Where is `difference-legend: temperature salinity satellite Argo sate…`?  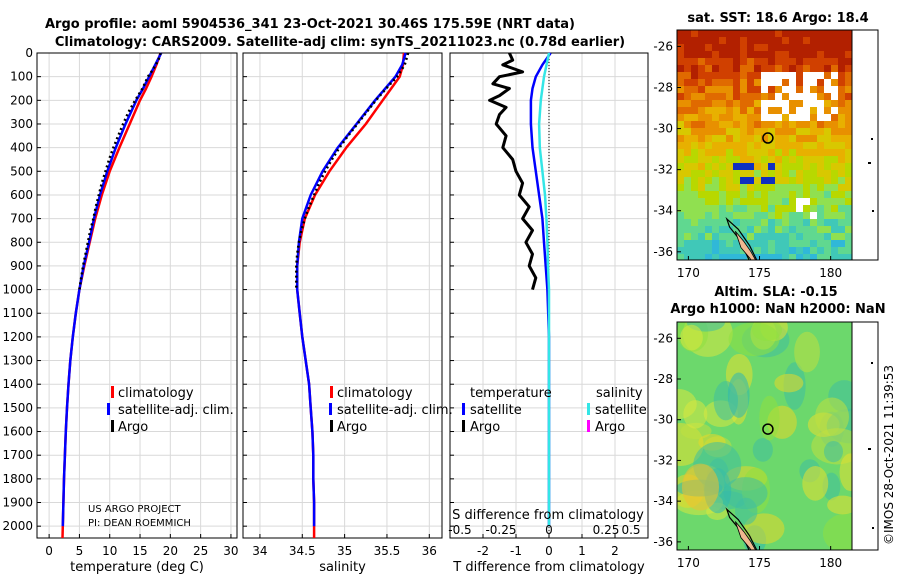
difference-legend: temperature salinity satellite Argo sate… is located at coordinates (554, 410).